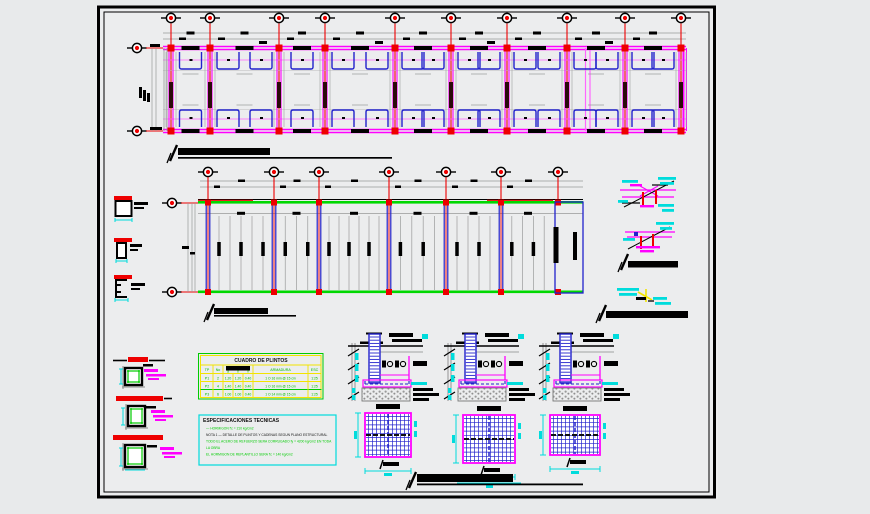 The image size is (870, 514). What do you see at coordinates (230, 429) in the screenshot?
I see `label-text: — HORMIGON f'c = 210 kg/cm2` at bounding box center [230, 429].